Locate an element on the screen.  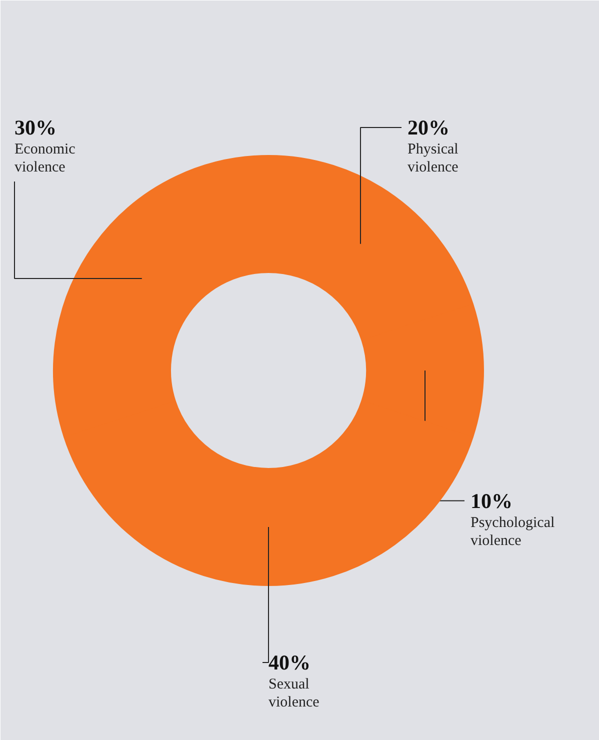
slice-label: Sexual violence is located at coordinates (294, 693).